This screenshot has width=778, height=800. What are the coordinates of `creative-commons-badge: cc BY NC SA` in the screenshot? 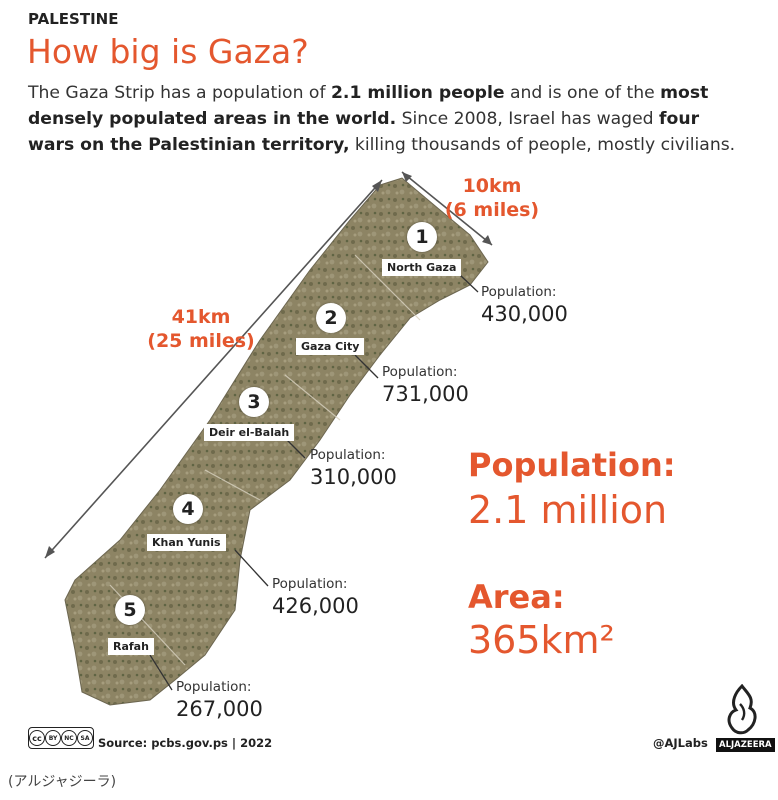 It's located at (61, 738).